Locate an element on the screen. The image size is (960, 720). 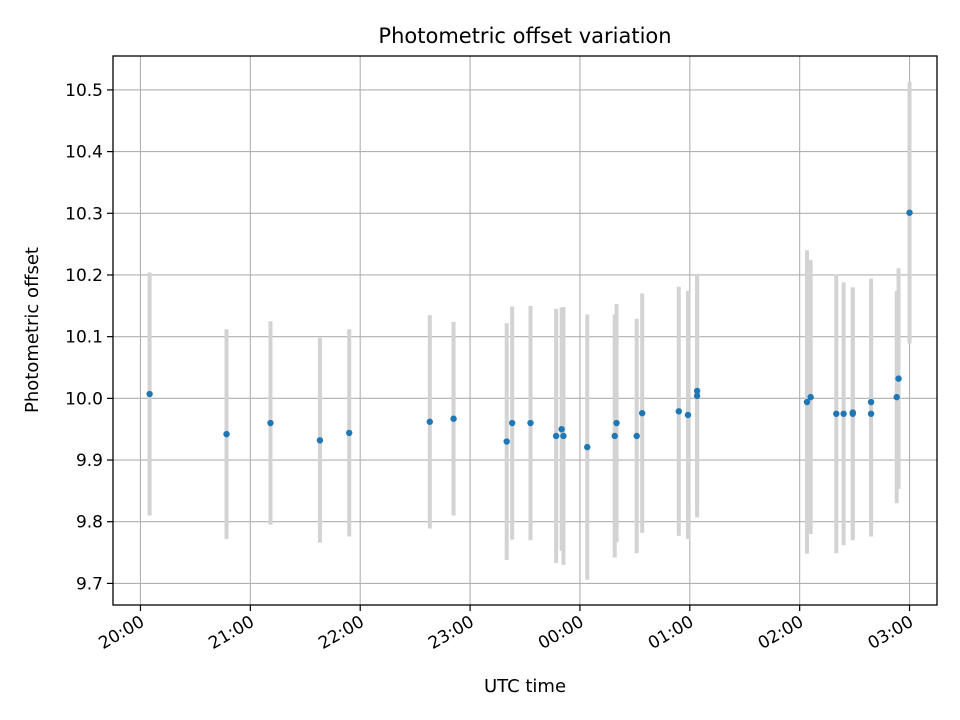
y-tick-label: 10.5 is located at coordinates (84, 91).